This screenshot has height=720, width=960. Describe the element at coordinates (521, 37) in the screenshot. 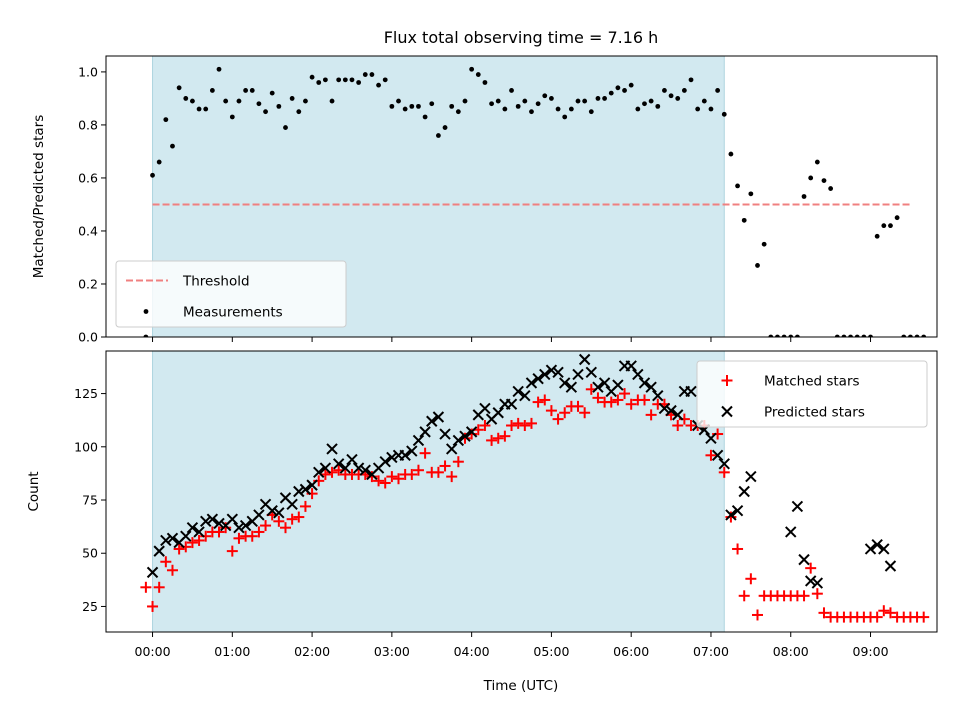

I see `chart-title: Flux total observing time = 7.16 h` at that location.